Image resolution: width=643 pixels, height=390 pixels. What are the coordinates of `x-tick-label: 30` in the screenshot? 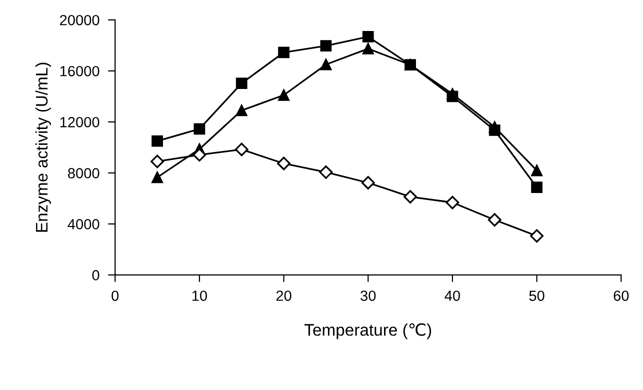 It's located at (368, 295).